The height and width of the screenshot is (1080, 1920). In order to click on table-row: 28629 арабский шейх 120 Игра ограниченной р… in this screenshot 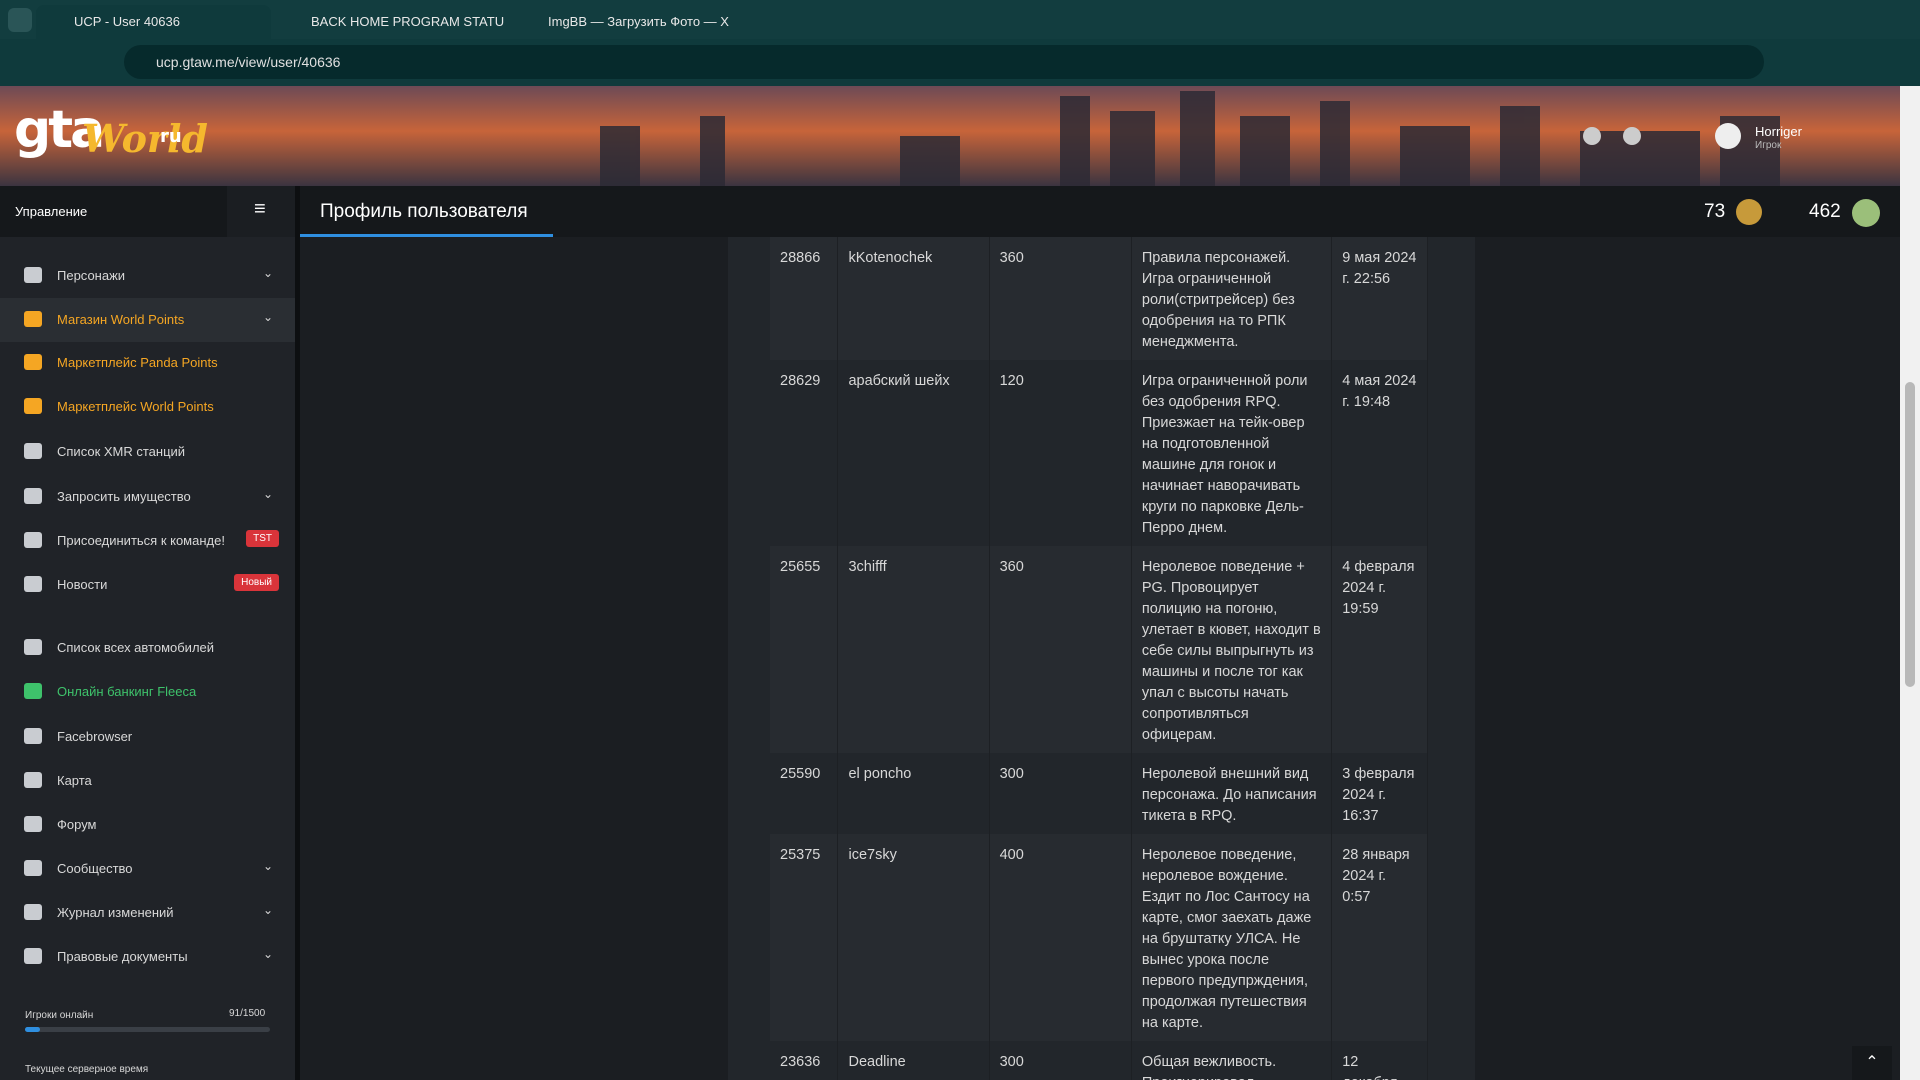, I will do `click(1099, 453)`.